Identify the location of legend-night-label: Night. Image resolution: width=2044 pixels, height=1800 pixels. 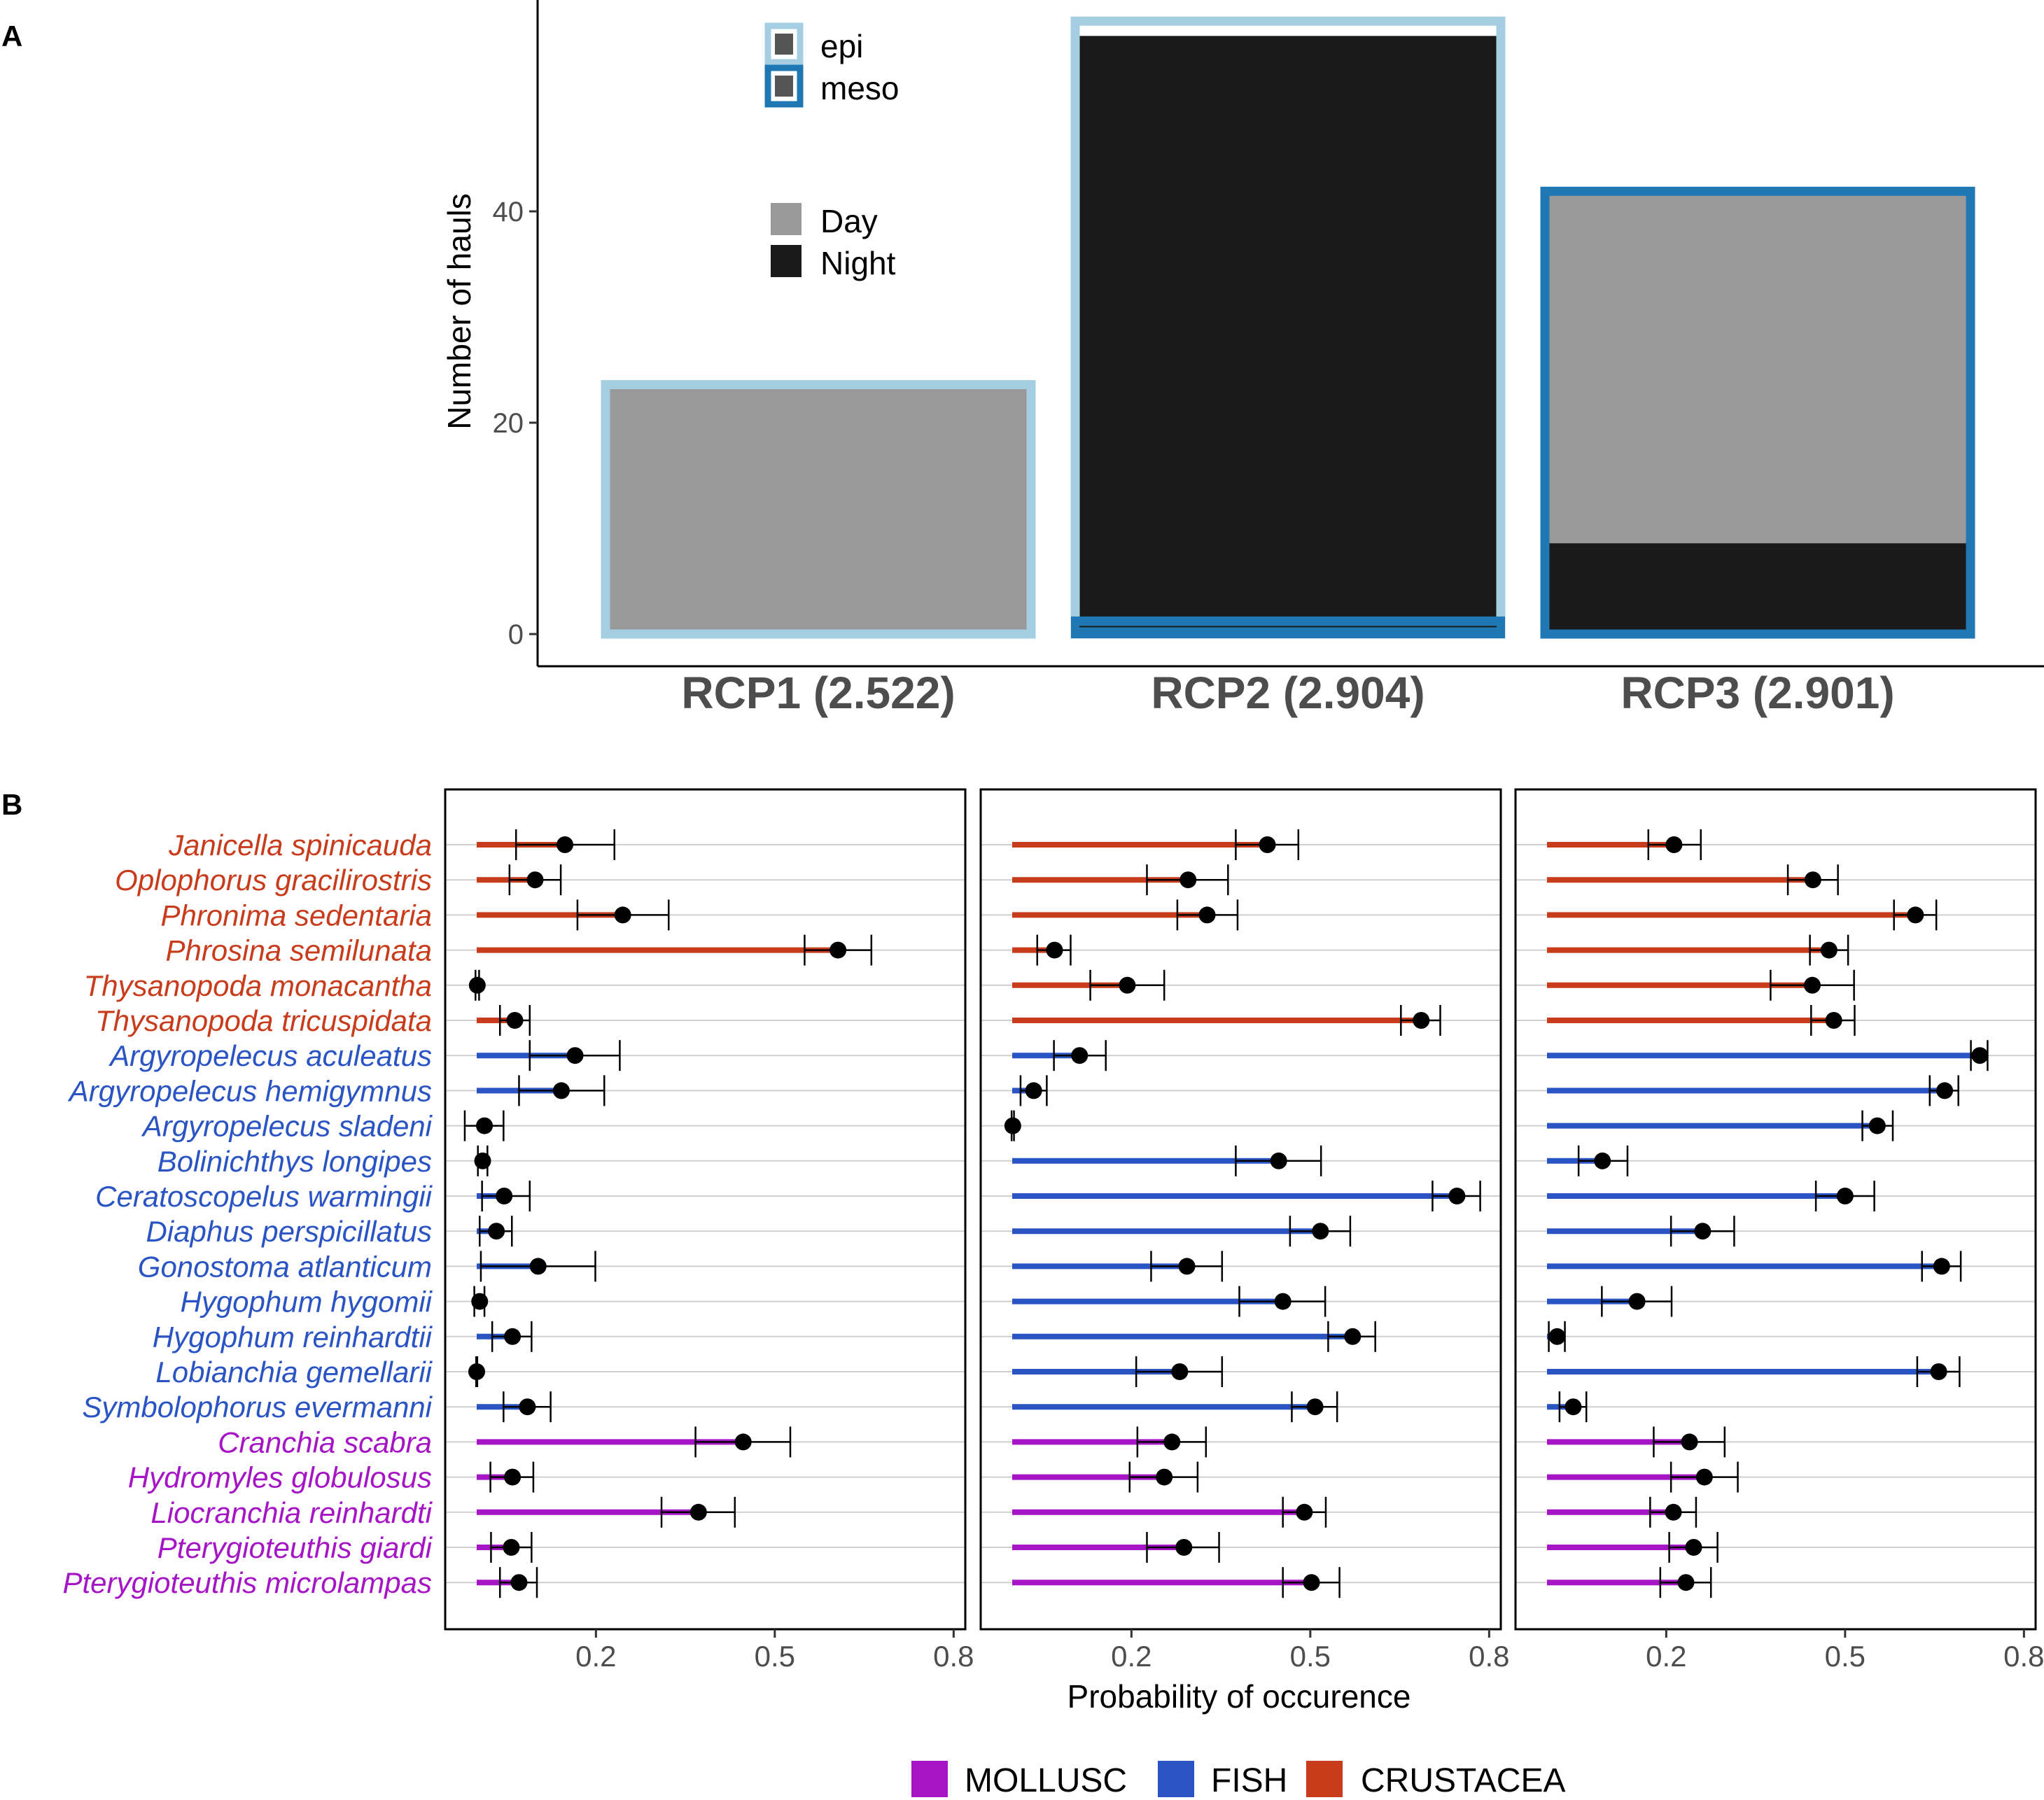
(858, 263).